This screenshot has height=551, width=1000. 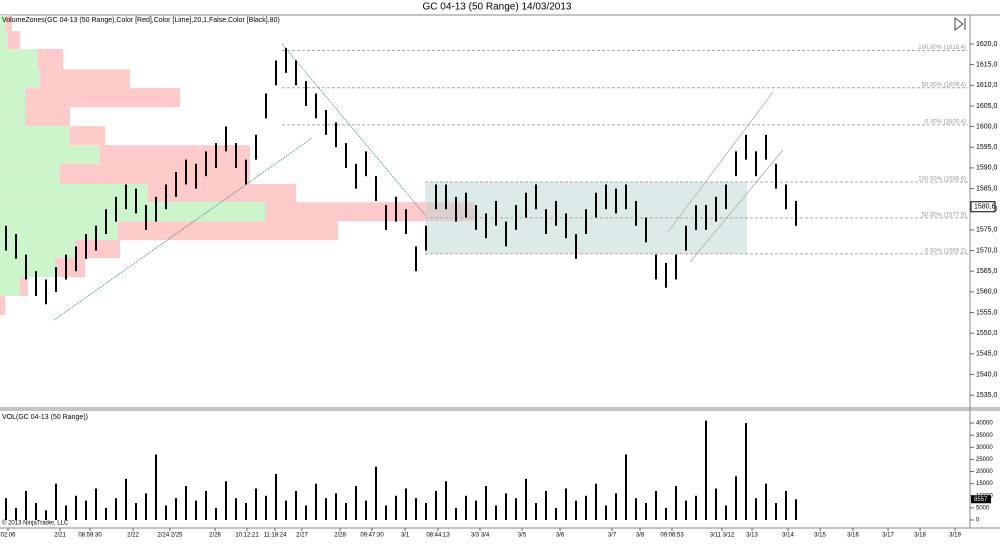 What do you see at coordinates (944, 85) in the screenshot?
I see `fib-label: 50.00% (1609.4)` at bounding box center [944, 85].